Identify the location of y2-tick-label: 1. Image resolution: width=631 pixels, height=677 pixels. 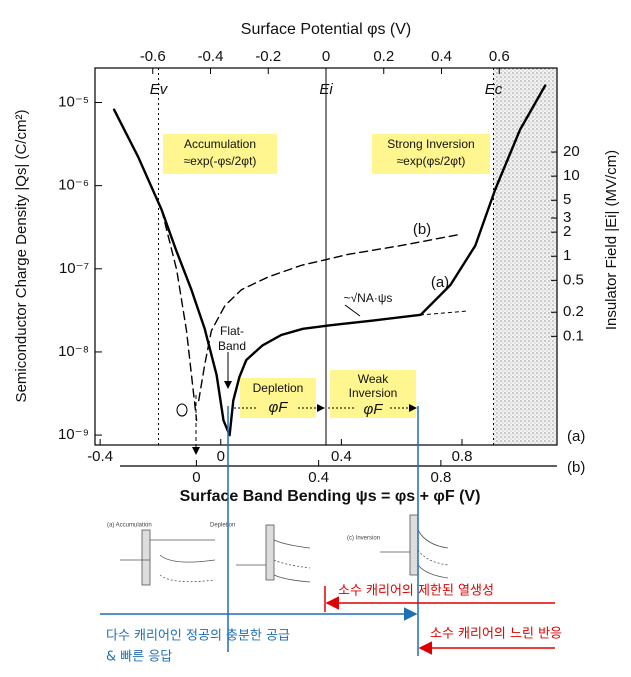
(567, 255).